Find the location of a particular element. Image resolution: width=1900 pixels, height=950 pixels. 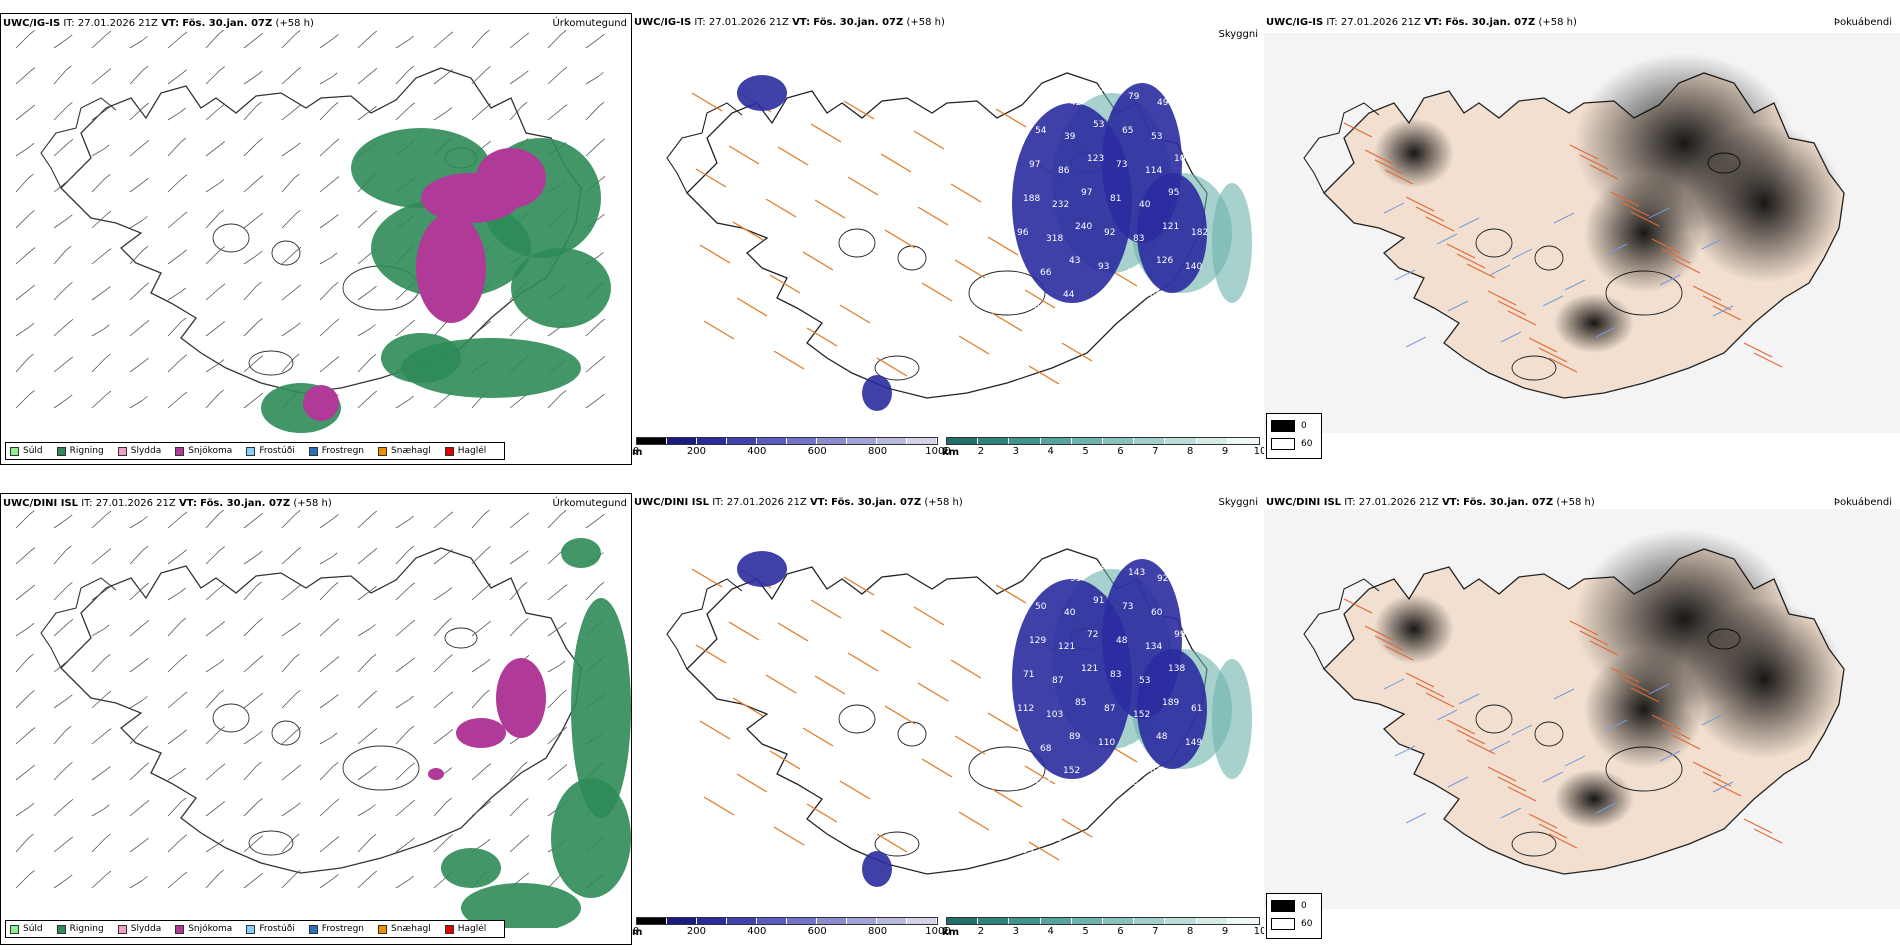

fog-legend-row: 60 is located at coordinates (1294, 444).